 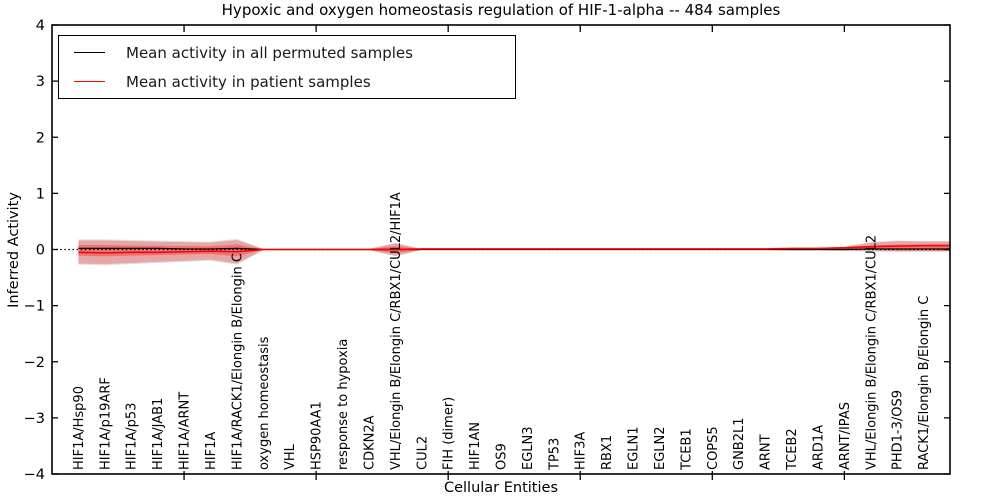 What do you see at coordinates (475, 446) in the screenshot?
I see `x-tick-label: HIF1AN` at bounding box center [475, 446].